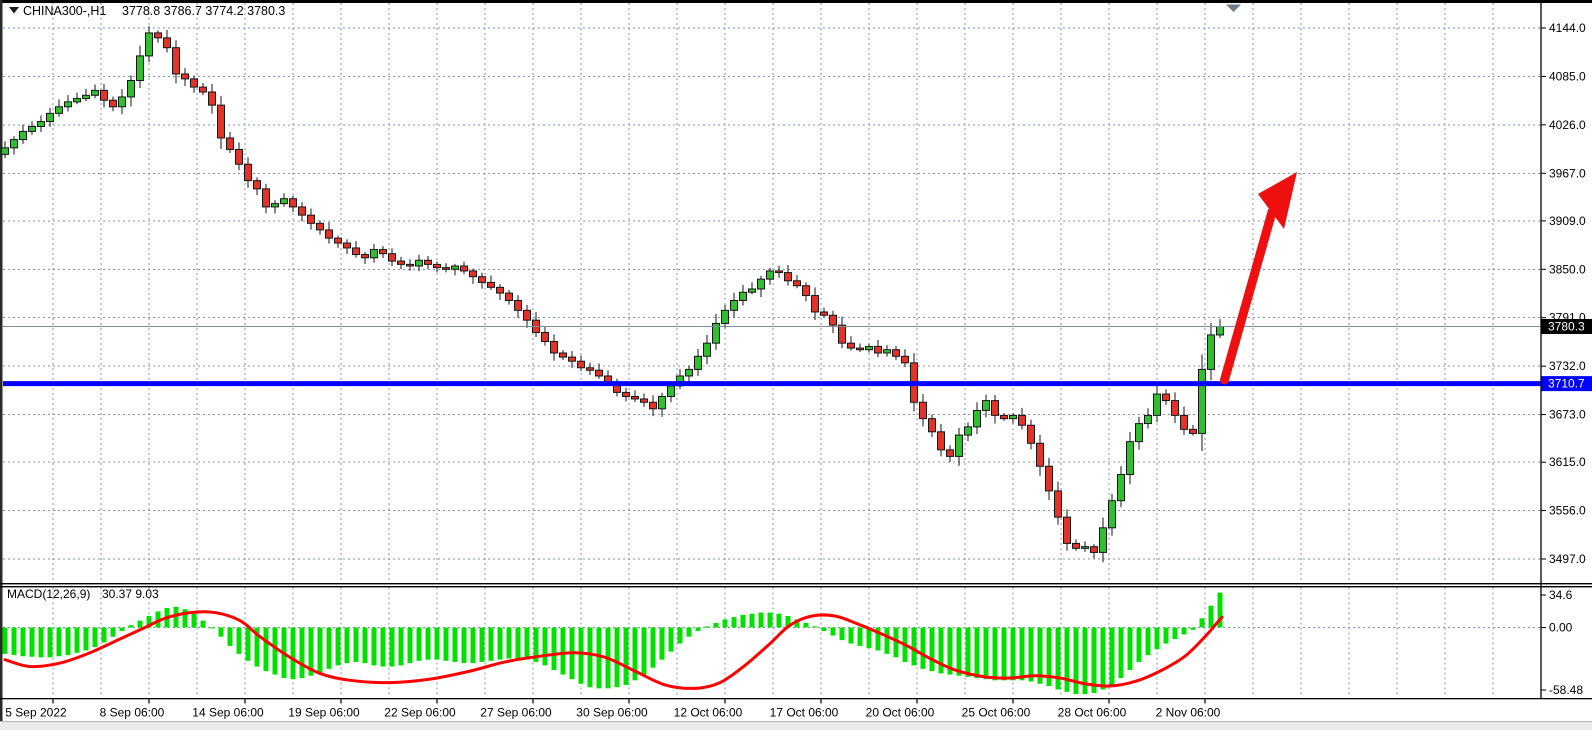 This screenshot has width=1592, height=730. What do you see at coordinates (1233, 8) in the screenshot?
I see `chart-shift-marker-icon` at bounding box center [1233, 8].